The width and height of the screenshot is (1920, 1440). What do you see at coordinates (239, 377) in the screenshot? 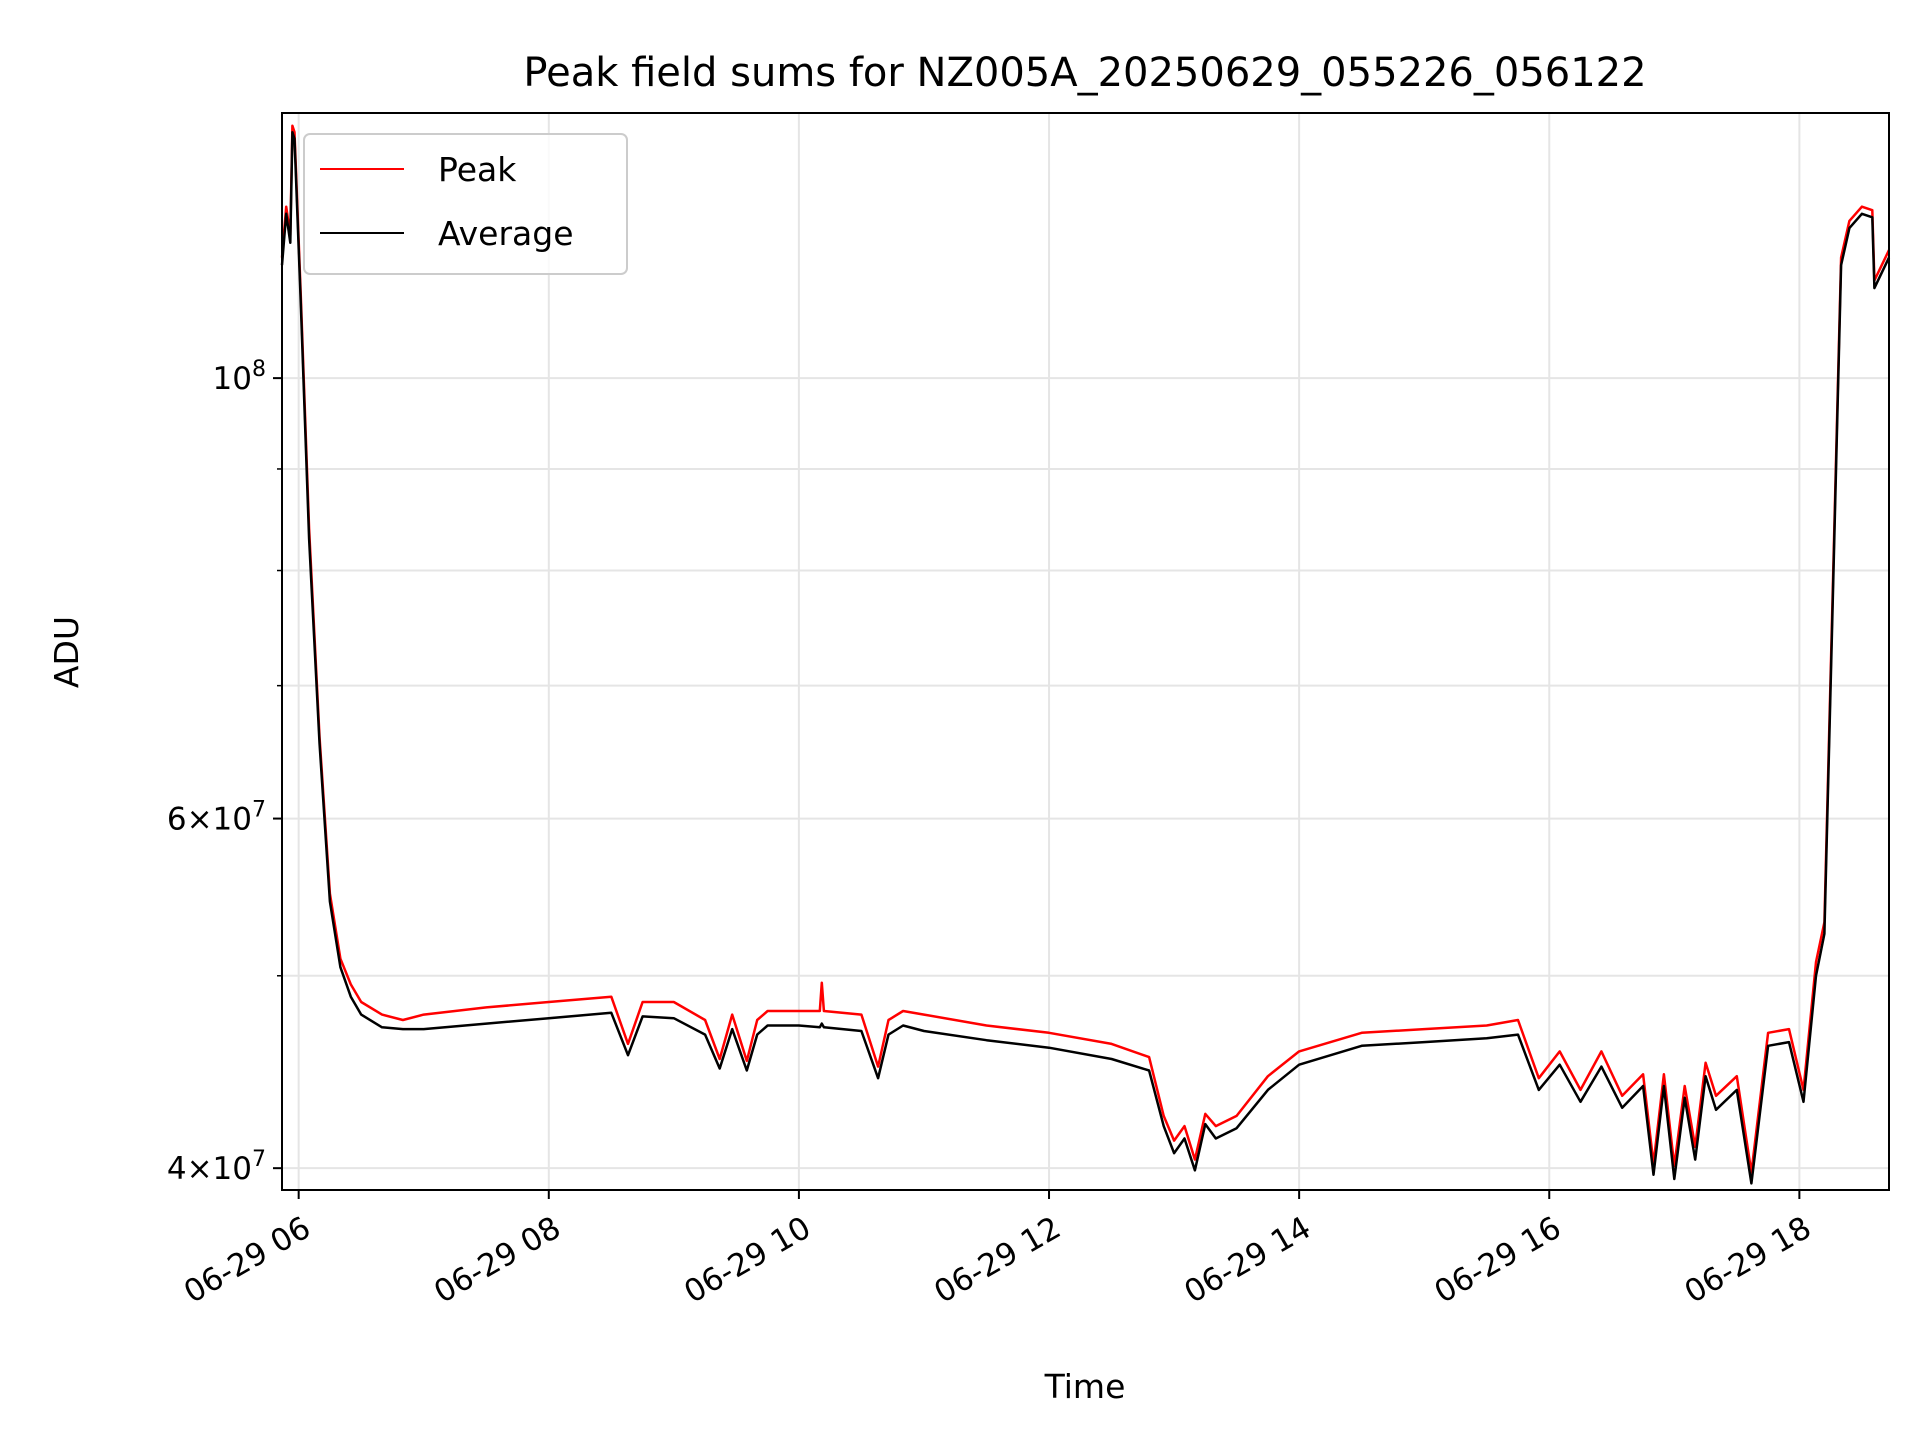
I see `y-tick-label: 108` at bounding box center [239, 377].